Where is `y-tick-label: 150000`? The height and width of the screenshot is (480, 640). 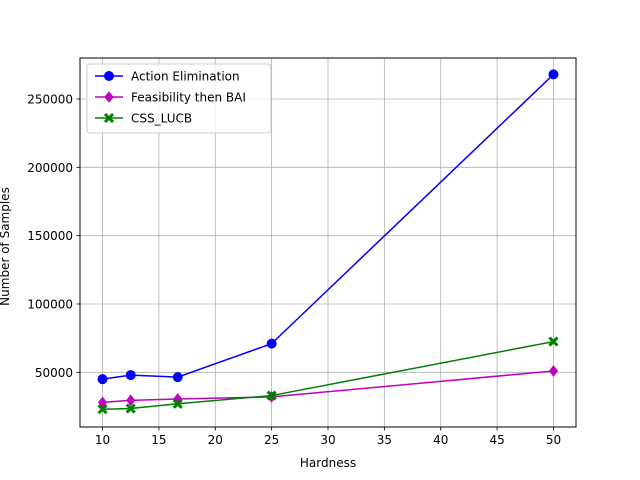
y-tick-label: 150000 is located at coordinates (50, 236).